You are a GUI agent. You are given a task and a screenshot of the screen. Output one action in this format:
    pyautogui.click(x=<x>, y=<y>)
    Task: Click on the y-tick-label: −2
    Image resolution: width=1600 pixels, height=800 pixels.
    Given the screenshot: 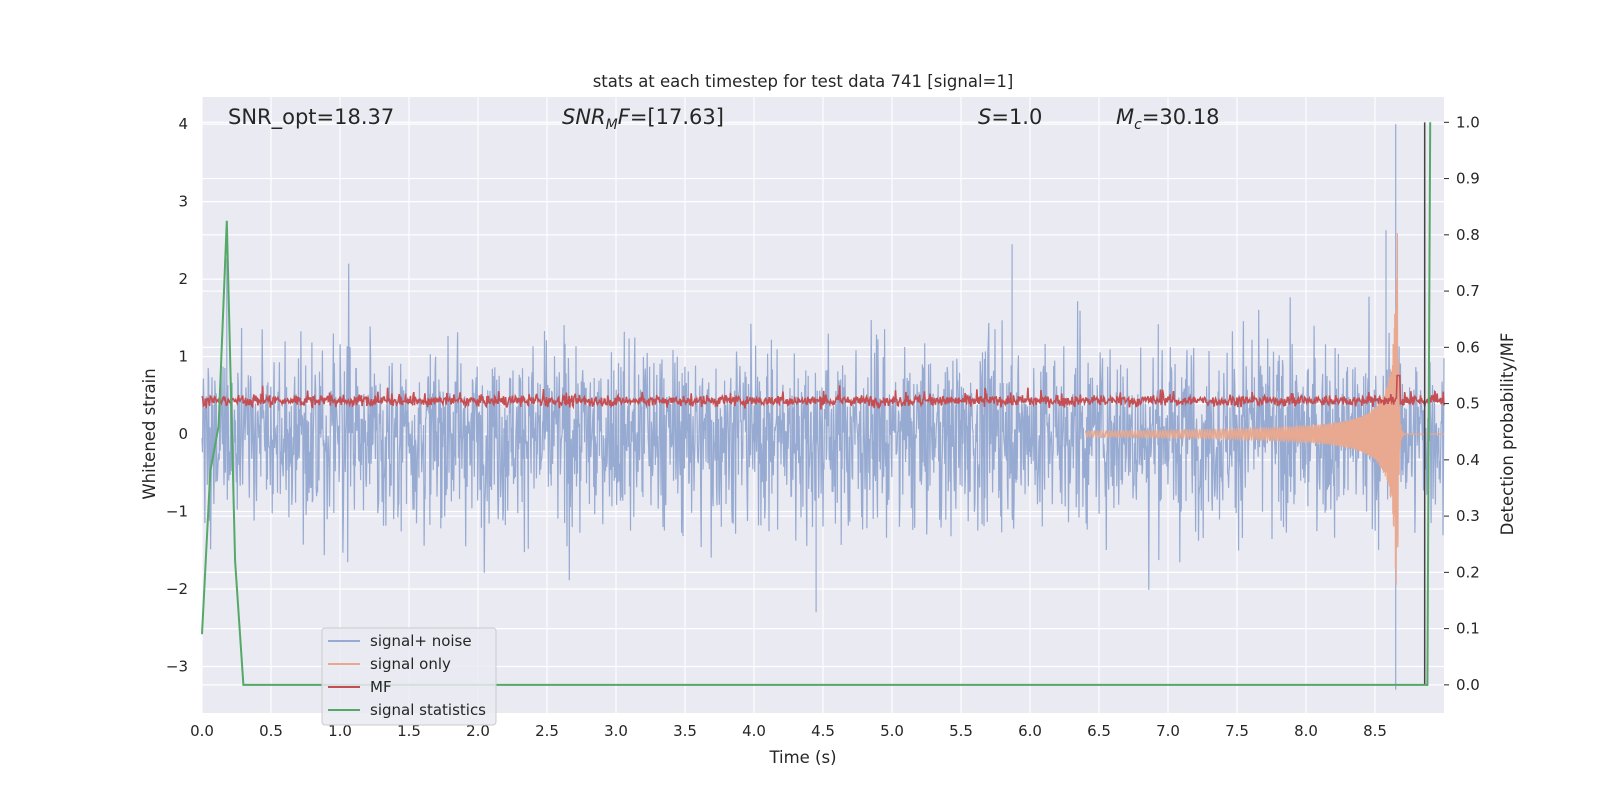 What is the action you would take?
    pyautogui.click(x=177, y=589)
    